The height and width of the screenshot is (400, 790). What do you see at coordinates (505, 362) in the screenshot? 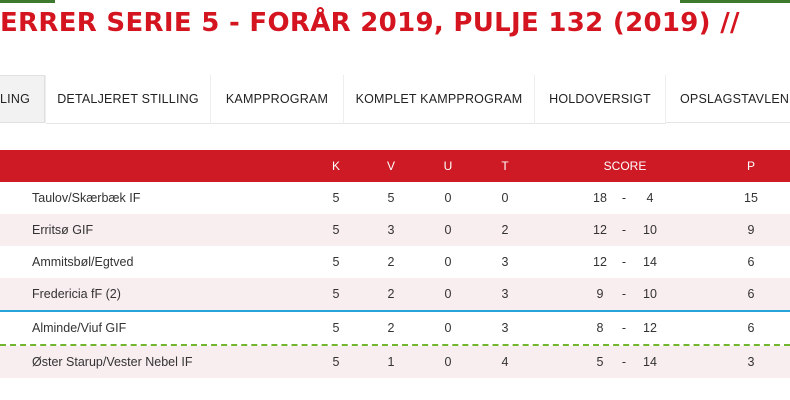
I see `lost-value: 4` at bounding box center [505, 362].